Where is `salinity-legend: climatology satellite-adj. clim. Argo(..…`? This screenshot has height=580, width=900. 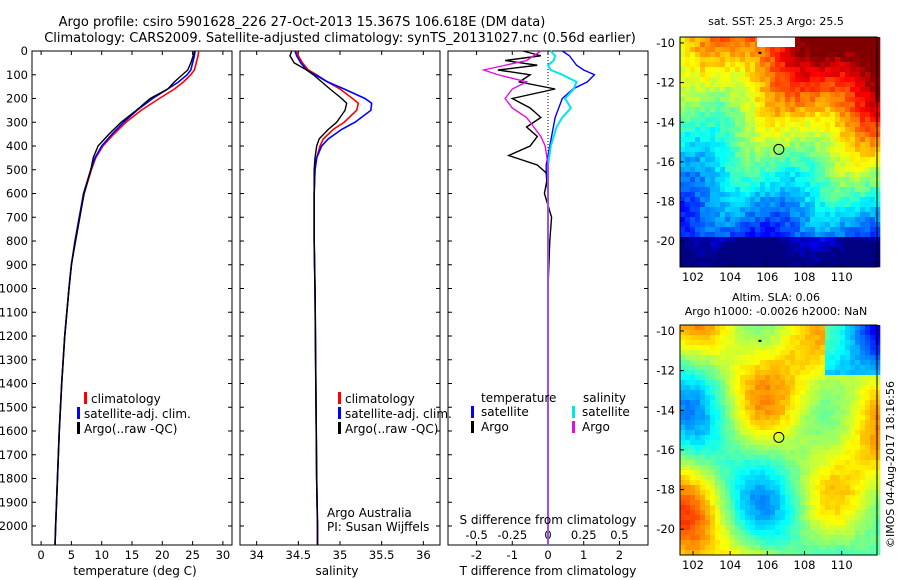
salinity-legend: climatology satellite-adj. clim. Argo(..… is located at coordinates (389, 463).